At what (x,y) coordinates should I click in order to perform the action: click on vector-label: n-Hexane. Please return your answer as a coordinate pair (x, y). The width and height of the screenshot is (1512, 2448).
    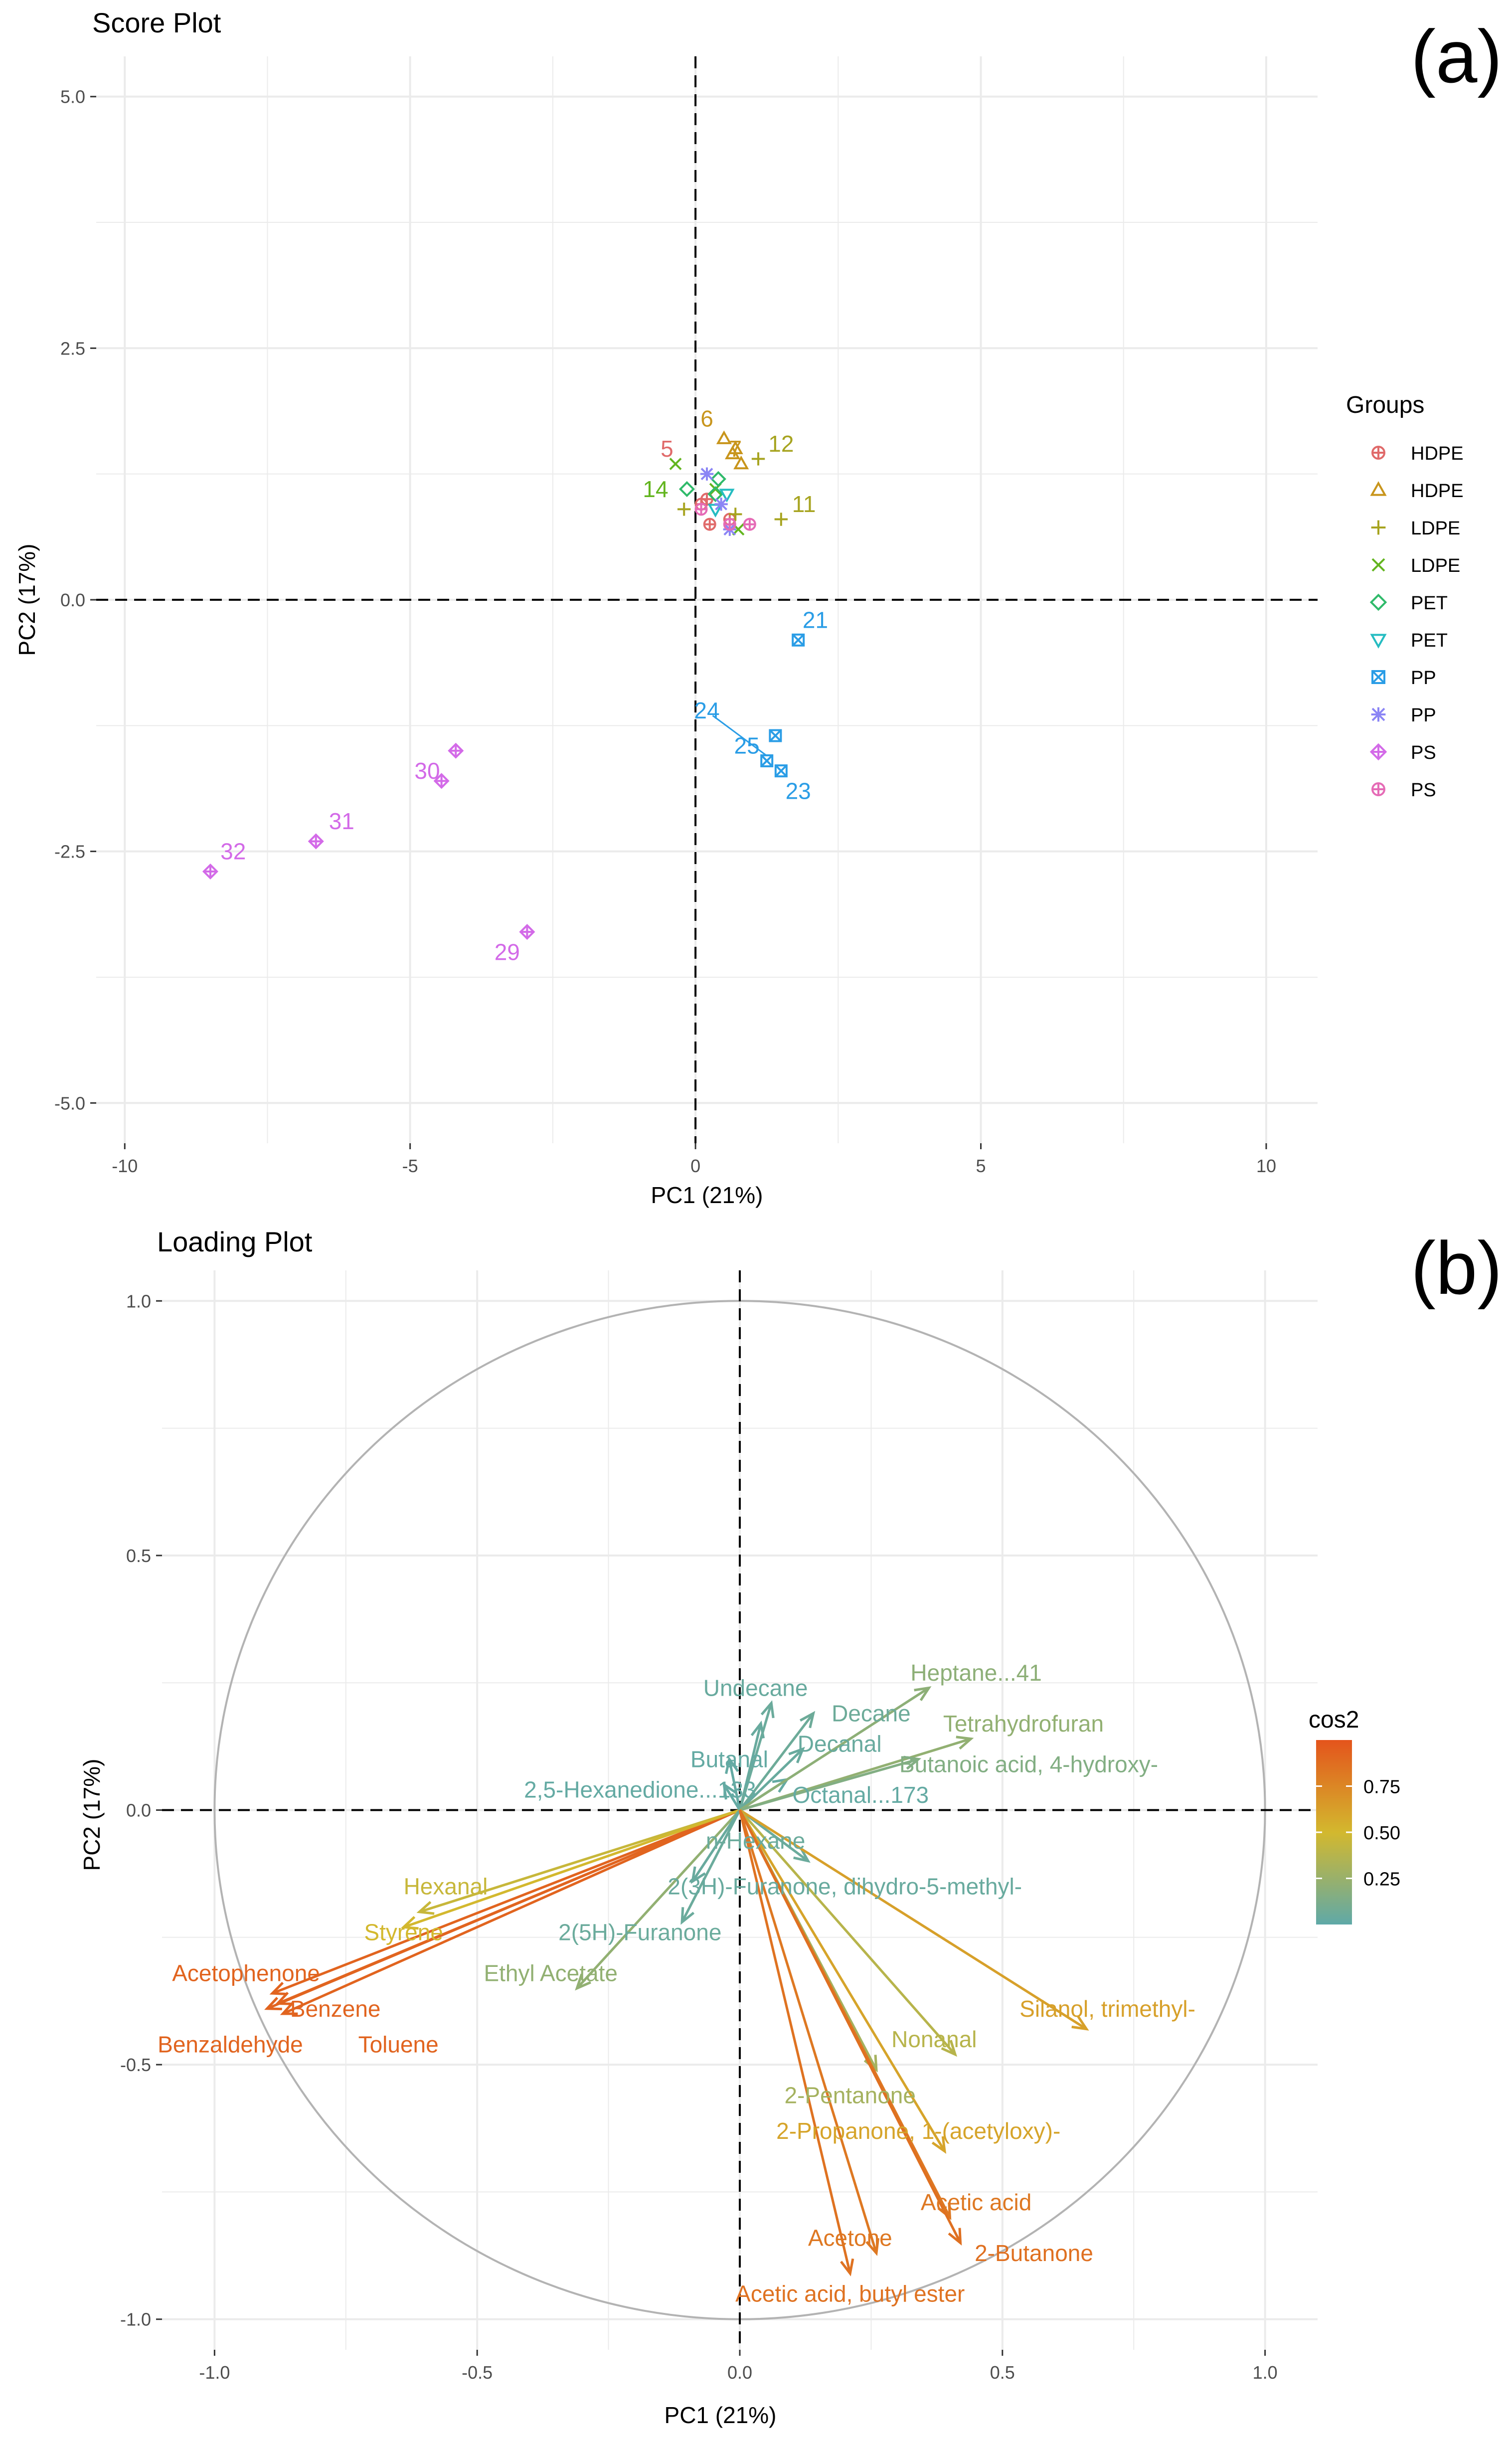
    Looking at the image, I should click on (755, 1841).